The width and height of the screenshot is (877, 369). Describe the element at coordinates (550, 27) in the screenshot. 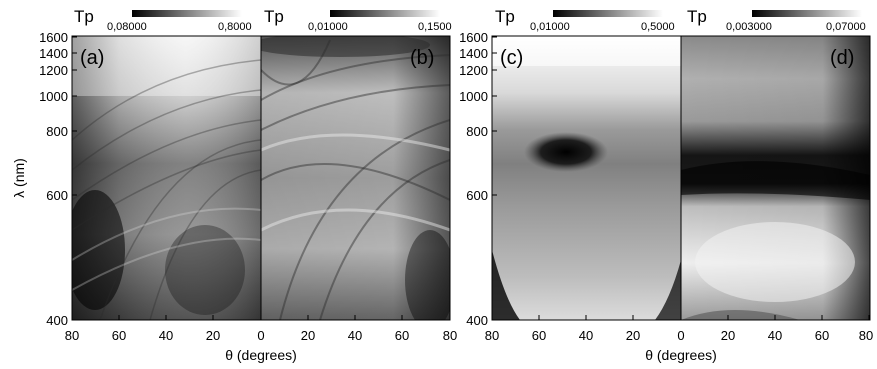

I see `colorbar-c-min: 0,01000` at that location.